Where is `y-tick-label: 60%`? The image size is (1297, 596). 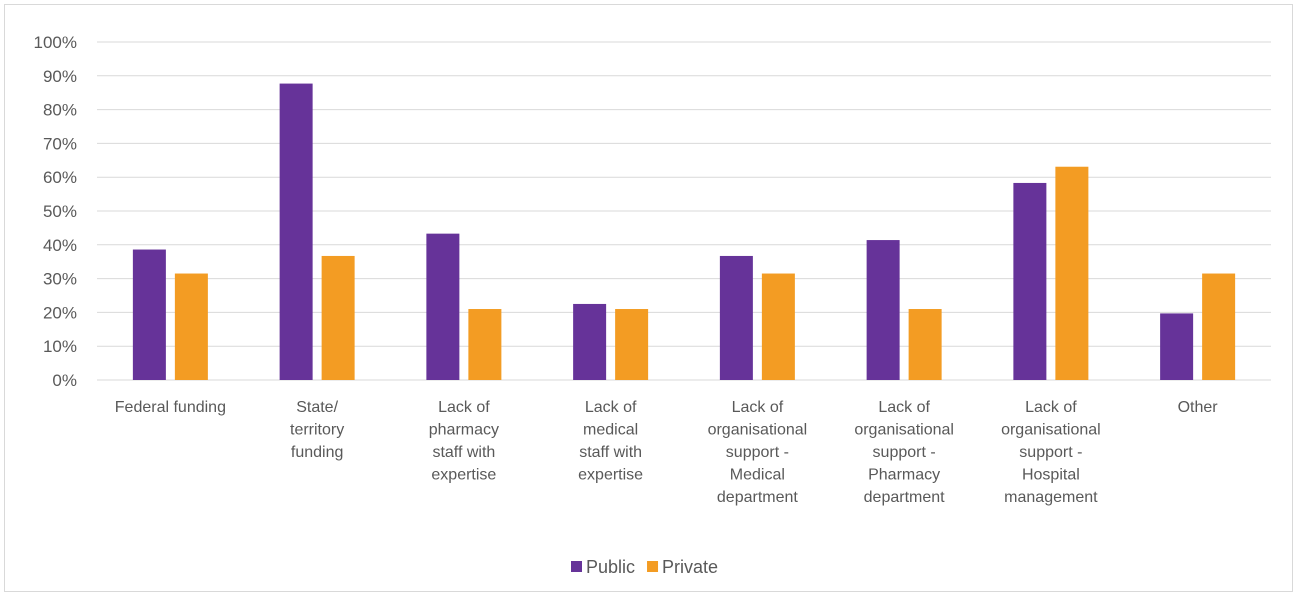 y-tick-label: 60% is located at coordinates (60, 177).